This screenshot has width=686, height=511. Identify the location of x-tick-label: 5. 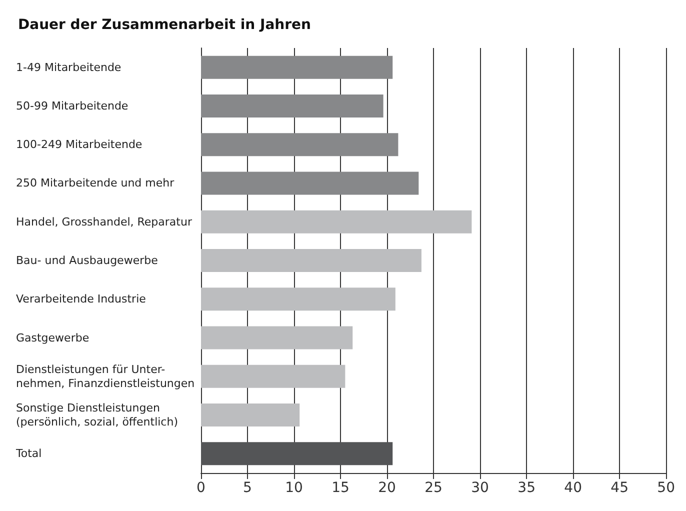
(247, 488).